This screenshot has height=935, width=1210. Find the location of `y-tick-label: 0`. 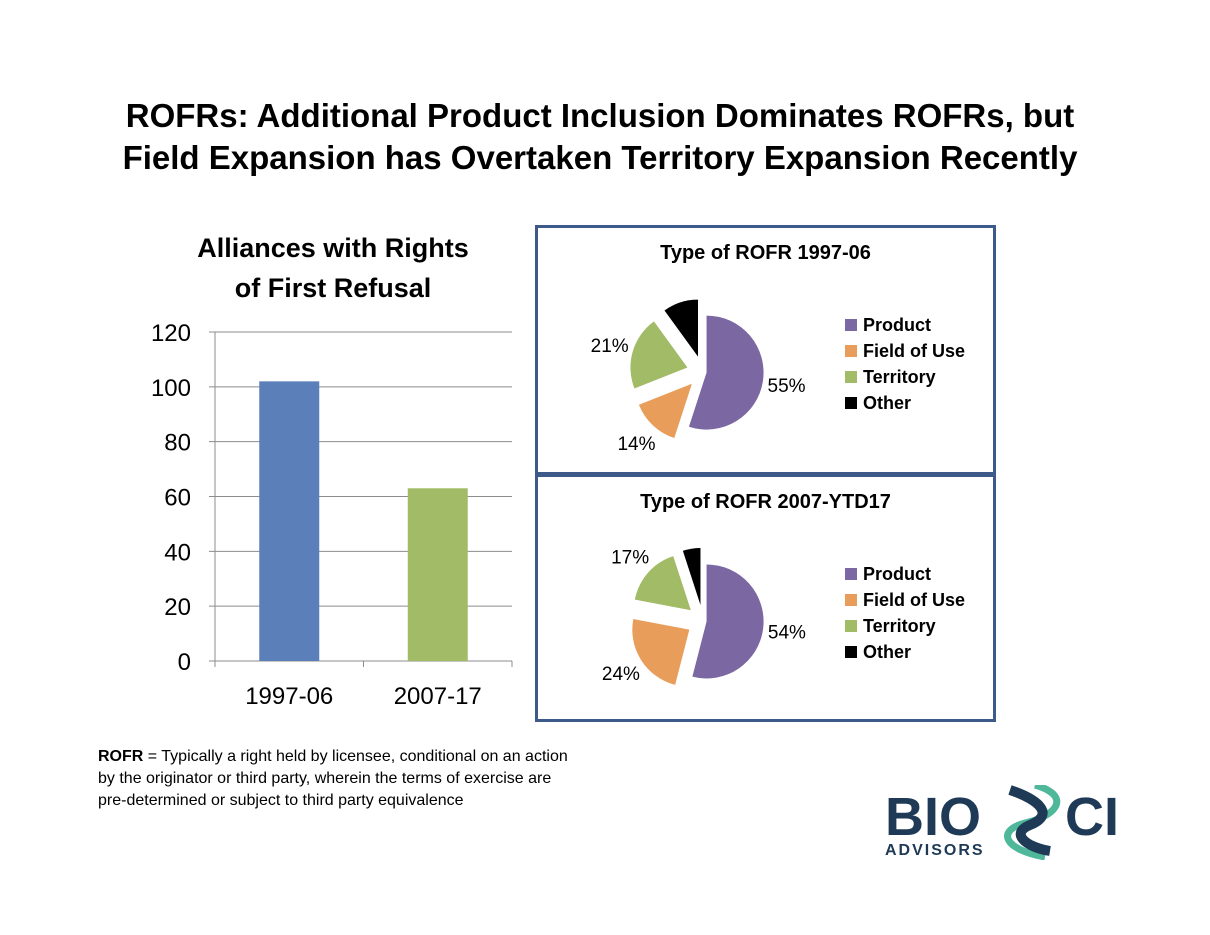

y-tick-label: 0 is located at coordinates (184, 662).